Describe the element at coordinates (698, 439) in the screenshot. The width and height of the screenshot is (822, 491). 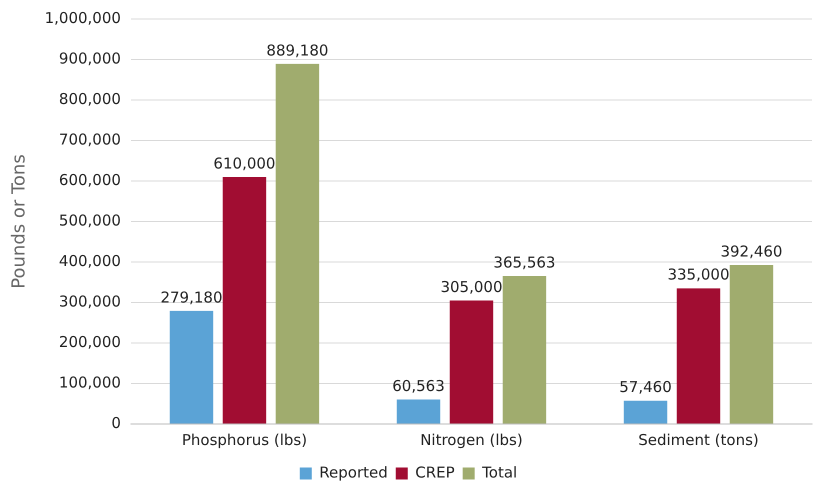
I see `x-tick-label: Sediment (tons)` at that location.